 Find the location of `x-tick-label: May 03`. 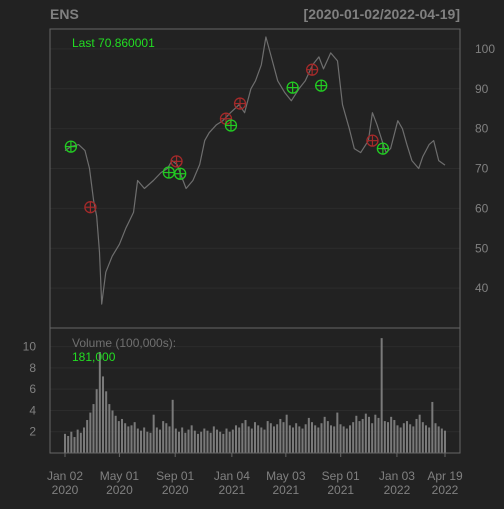

x-tick-label: May 03 is located at coordinates (286, 476).